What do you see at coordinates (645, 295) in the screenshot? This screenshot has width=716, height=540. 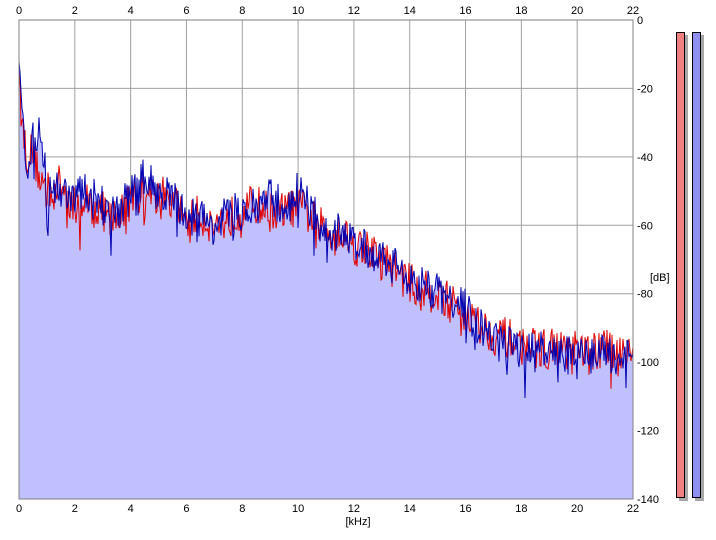 I see `y-tick-label: -80` at bounding box center [645, 295].